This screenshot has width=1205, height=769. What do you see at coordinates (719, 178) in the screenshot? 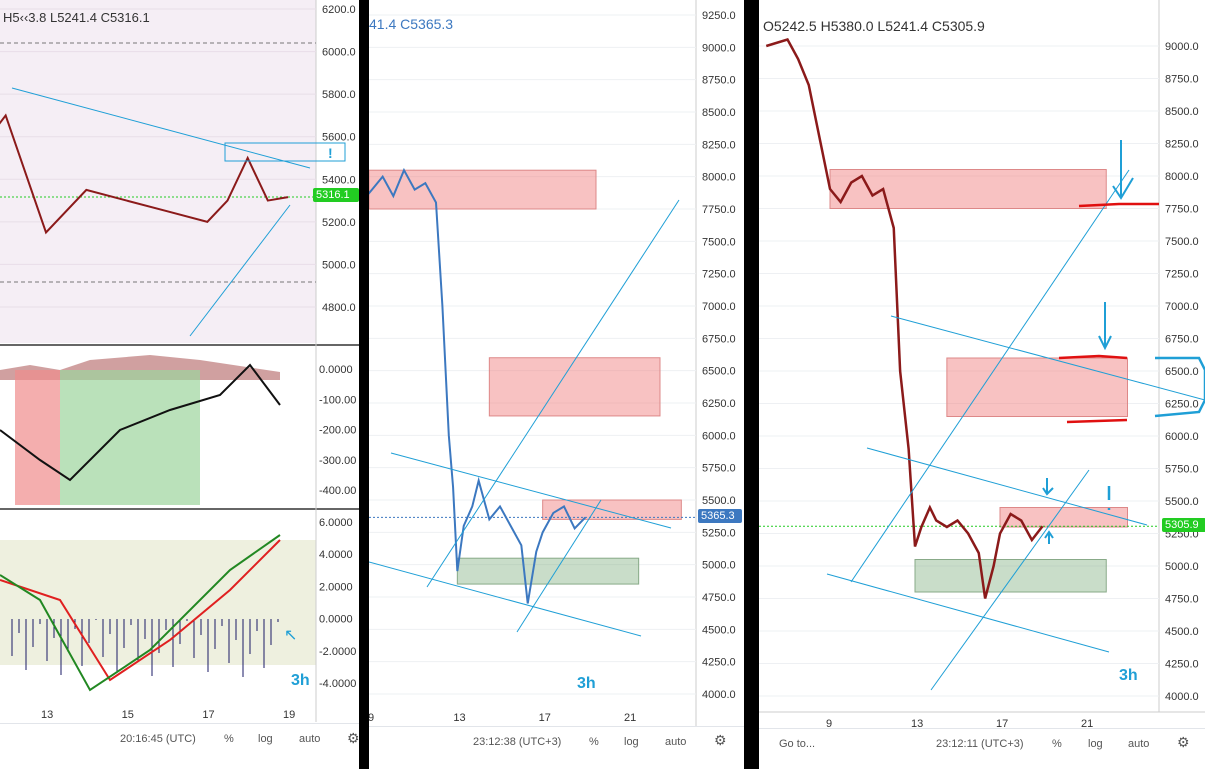
I see `price-tick-label: 8000.0` at bounding box center [719, 178].